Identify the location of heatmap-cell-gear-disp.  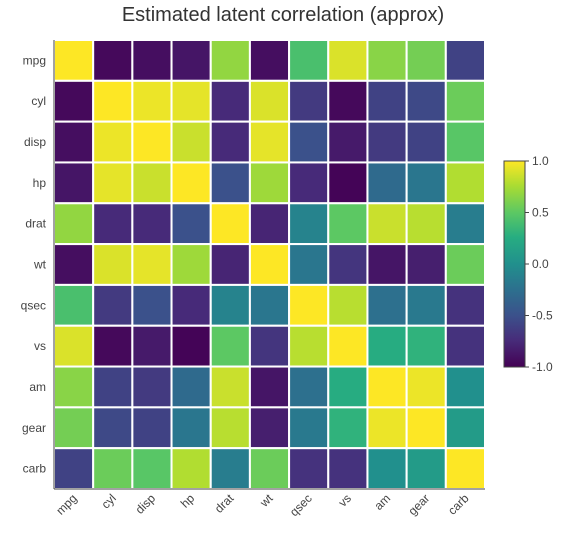
(152, 428).